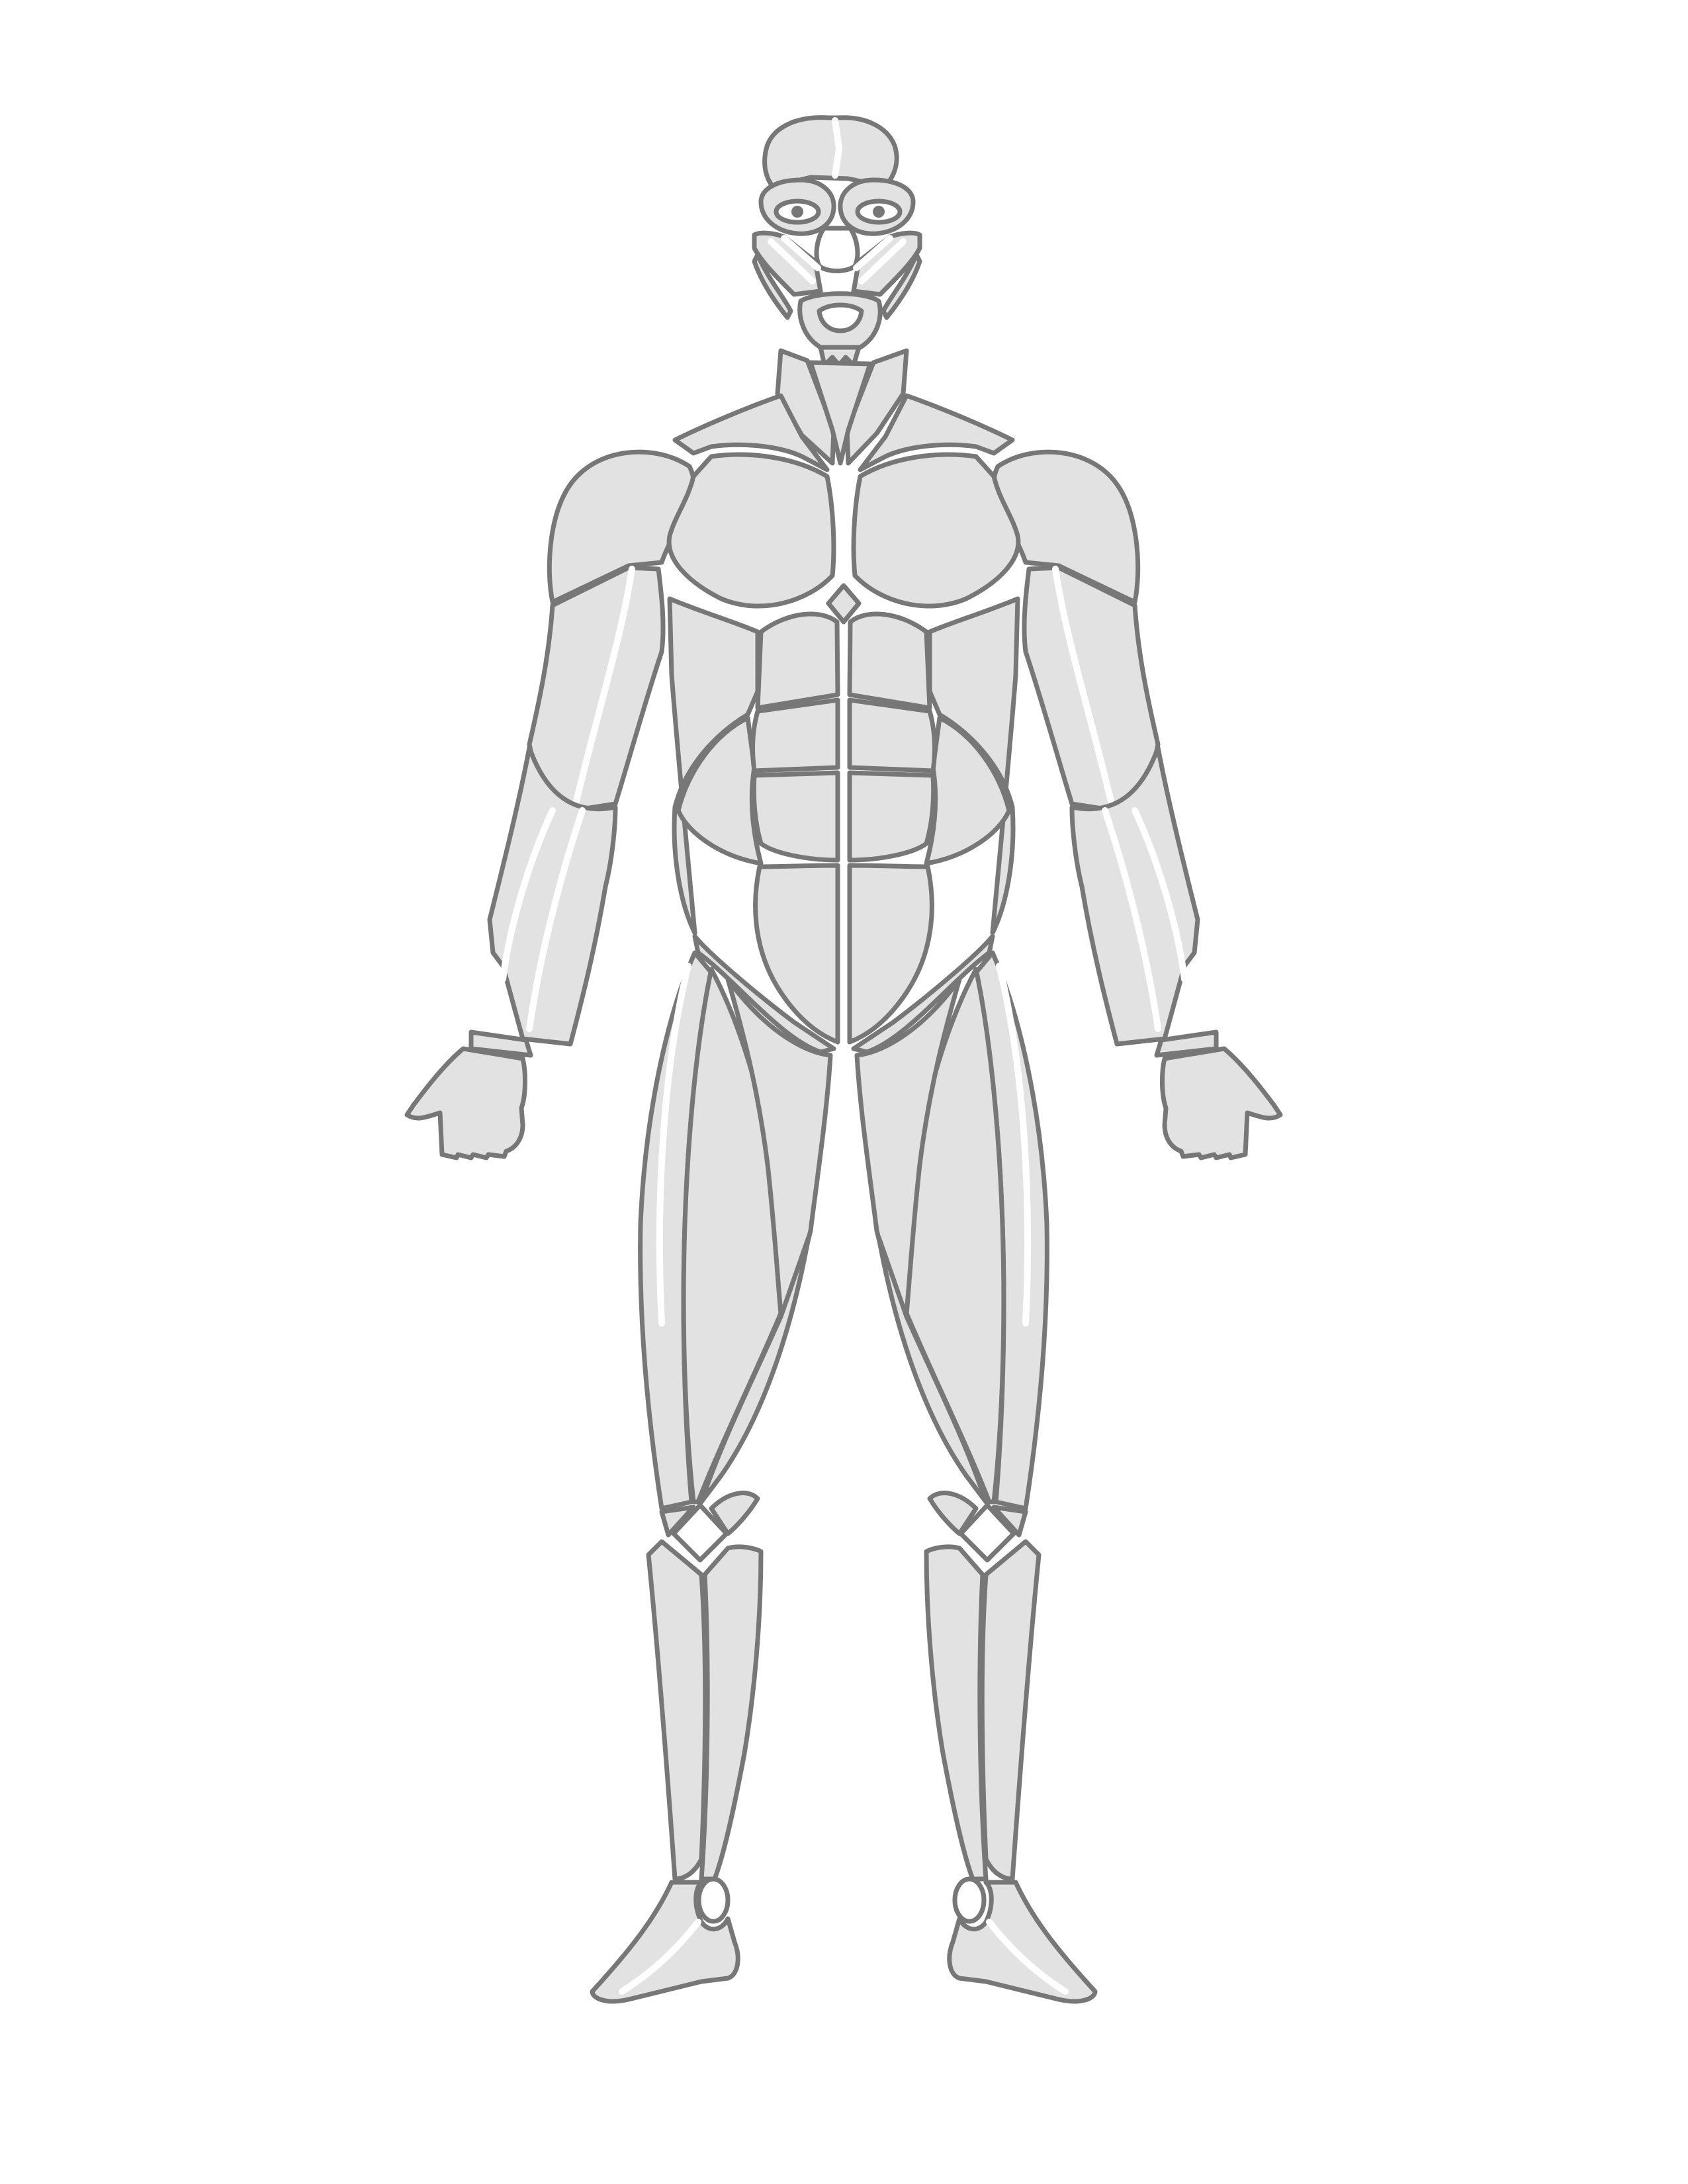  What do you see at coordinates (889, 661) in the screenshot?
I see `rectus-abdominis-upper-right` at bounding box center [889, 661].